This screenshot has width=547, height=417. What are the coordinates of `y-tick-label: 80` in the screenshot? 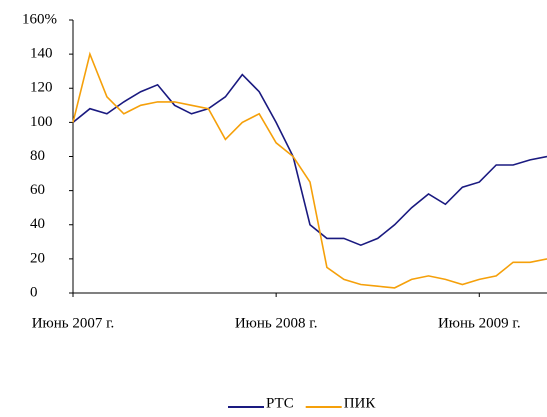 It's located at (37, 156).